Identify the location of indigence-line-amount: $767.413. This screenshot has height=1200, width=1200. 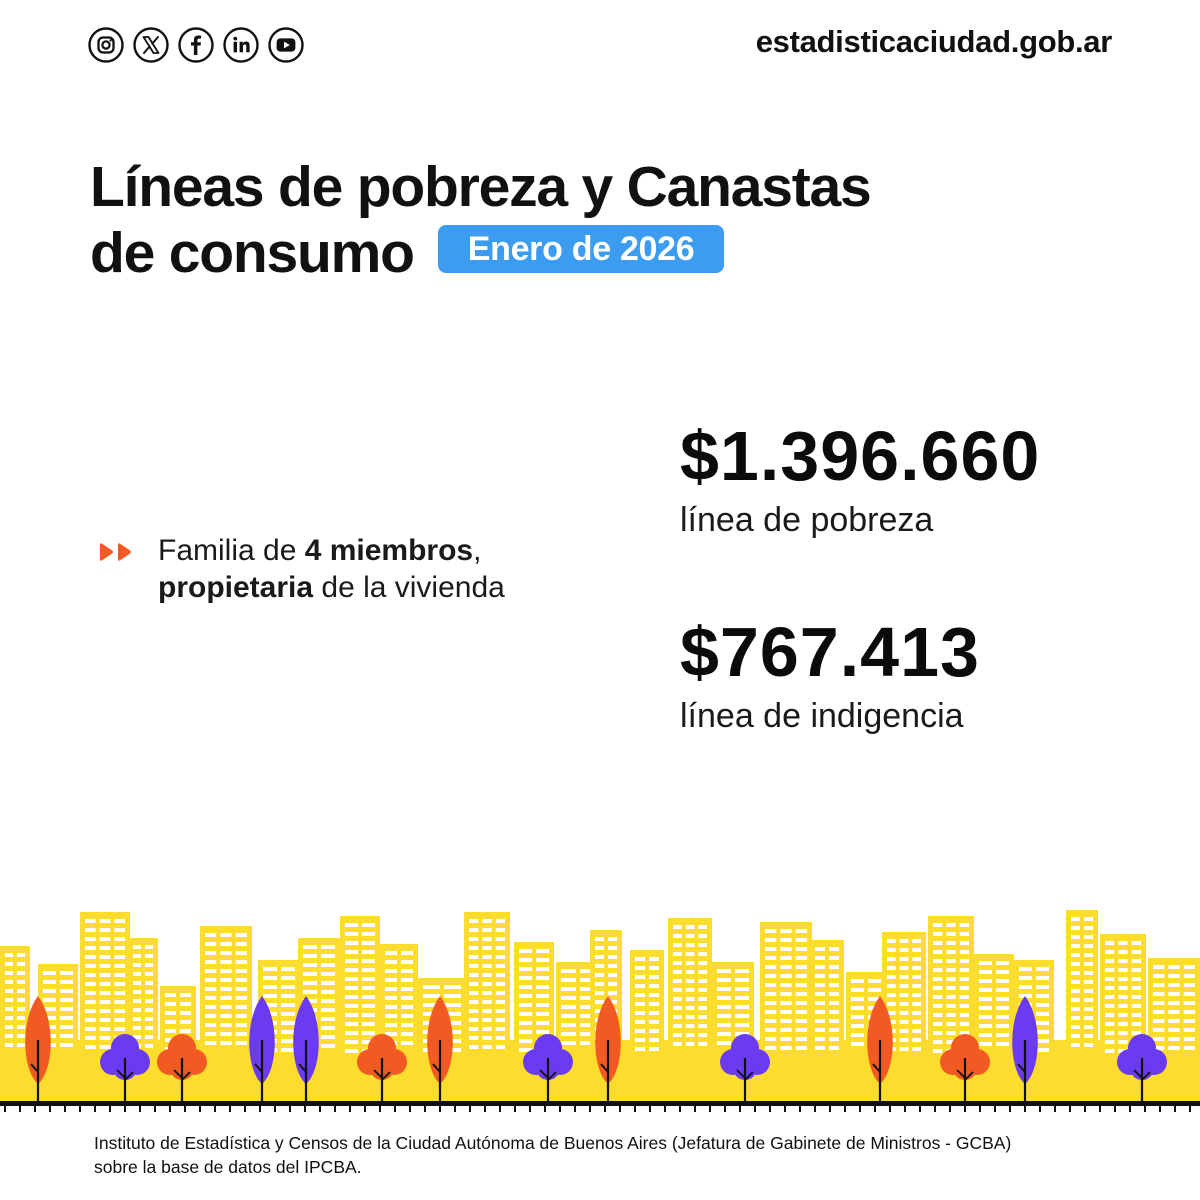
(830, 652).